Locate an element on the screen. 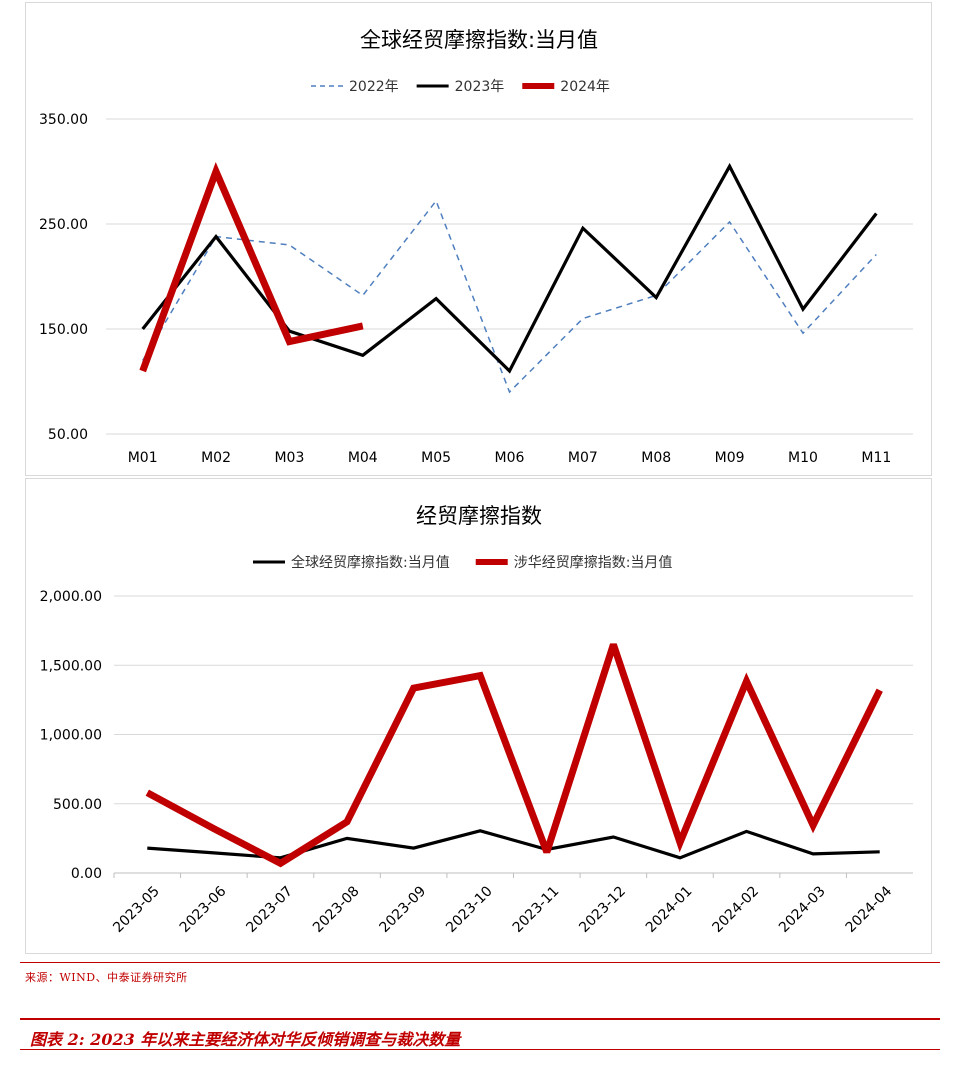 This screenshot has width=969, height=1065. x-tick-label: M03 is located at coordinates (289, 458).